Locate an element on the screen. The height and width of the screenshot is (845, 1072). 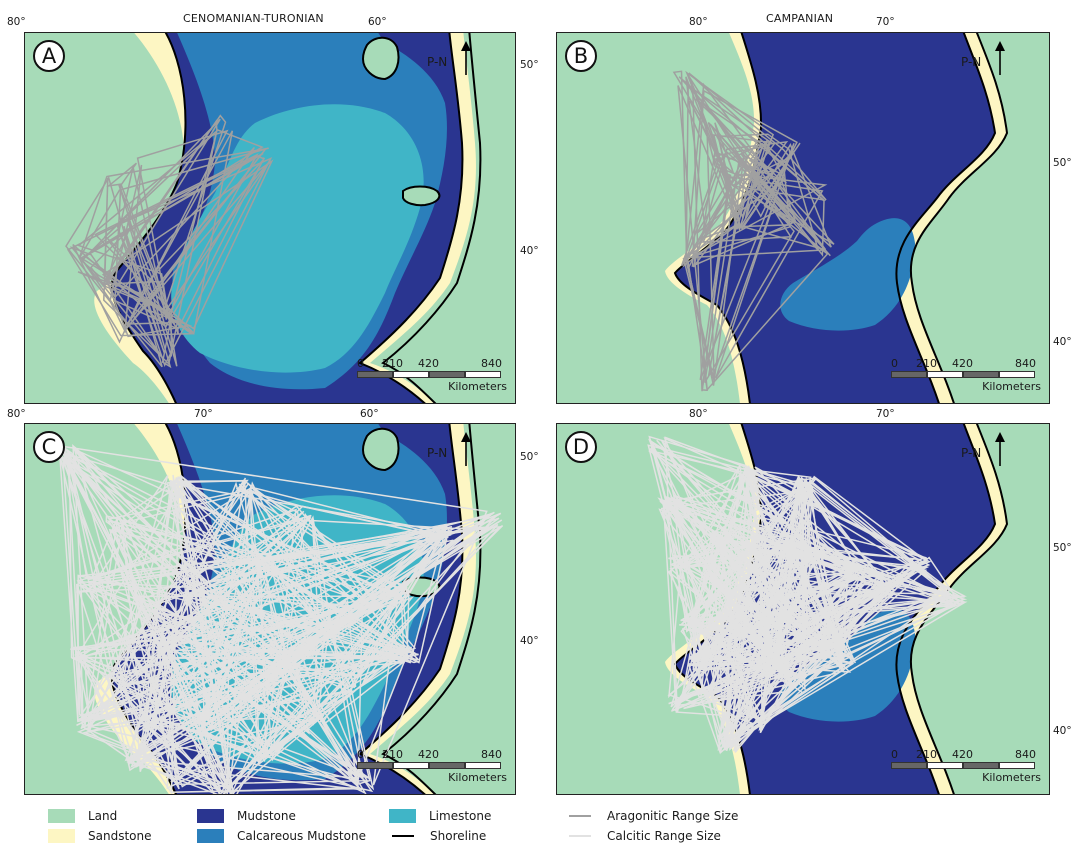
legend-calcitic-label: Calcitic Range Size is located at coordinates (664, 836).